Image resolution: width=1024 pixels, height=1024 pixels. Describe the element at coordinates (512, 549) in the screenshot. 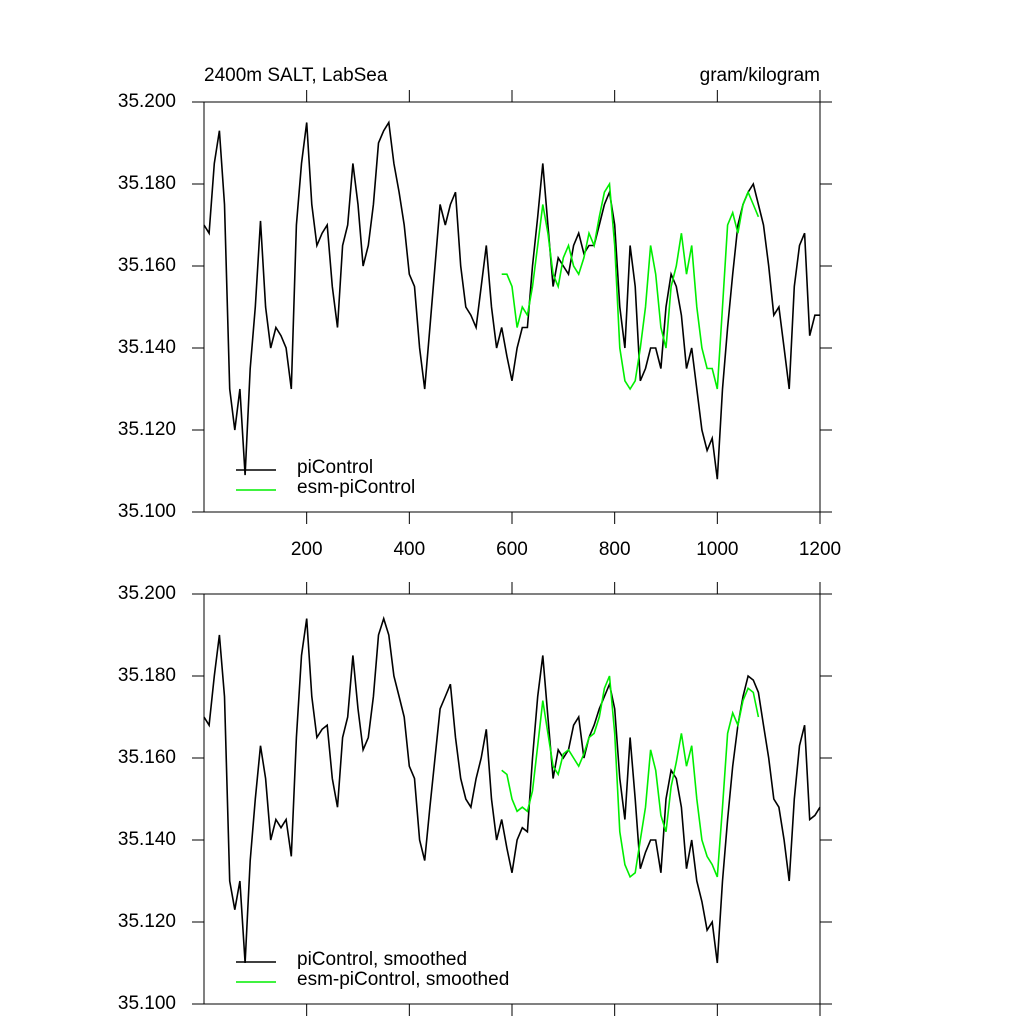

I see `x-tick-label: 600` at that location.